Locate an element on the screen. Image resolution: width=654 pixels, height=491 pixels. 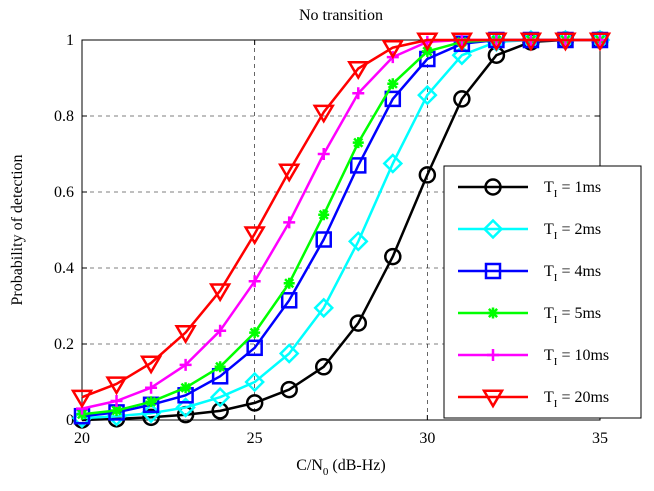
x-axis-label-subscript: 0 is located at coordinates (326, 472).